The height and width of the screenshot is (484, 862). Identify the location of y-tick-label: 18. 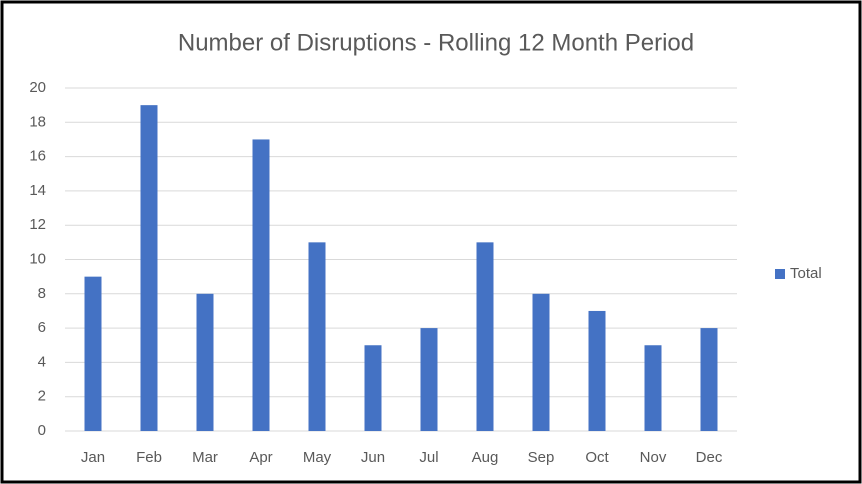
(37, 121).